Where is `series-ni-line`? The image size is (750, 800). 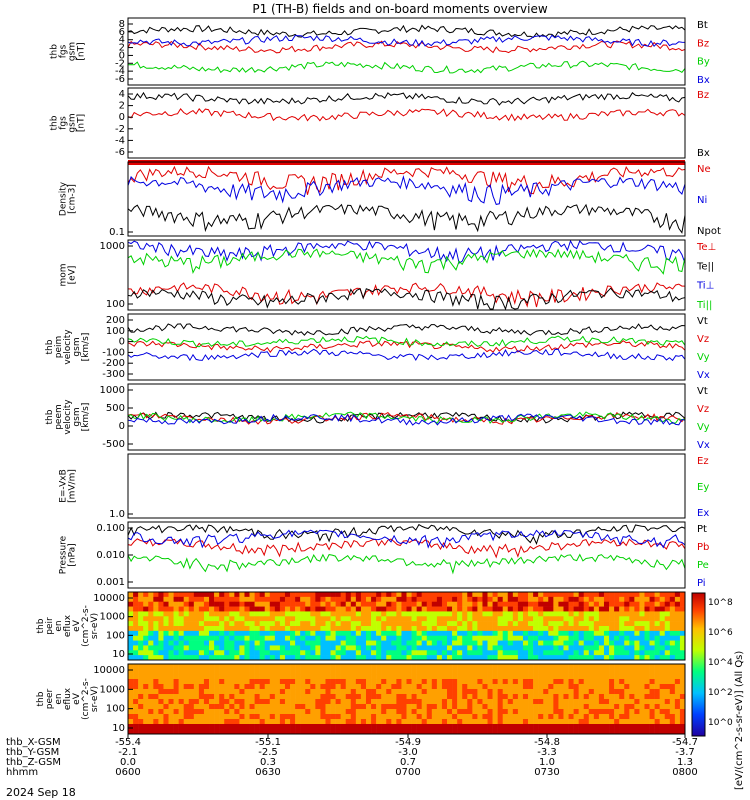
series-ni-line is located at coordinates (406, 190).